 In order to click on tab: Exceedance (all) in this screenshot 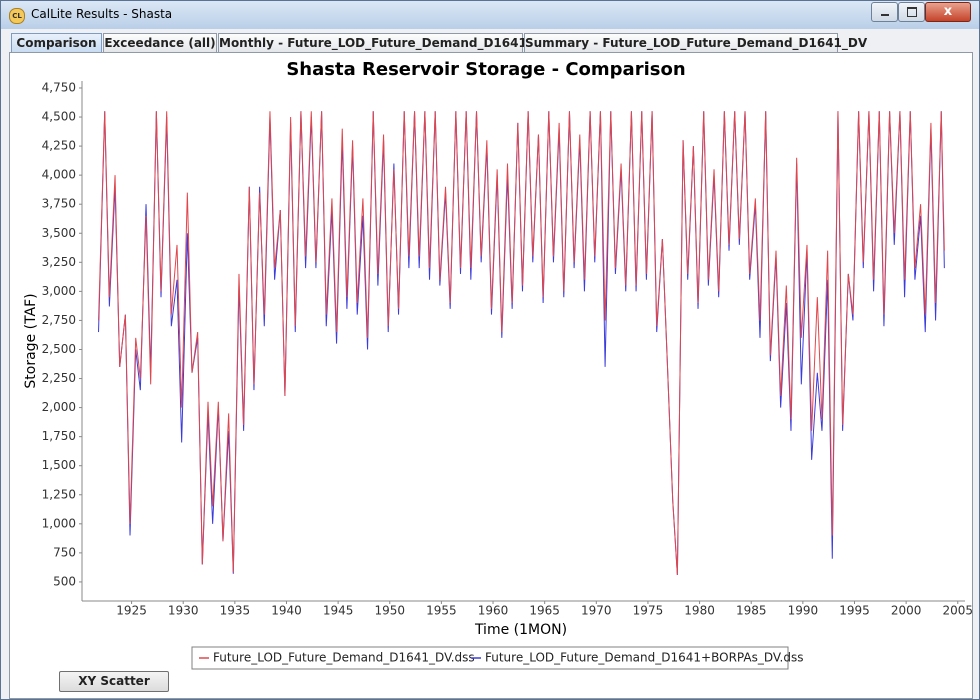, I will do `click(160, 42)`.